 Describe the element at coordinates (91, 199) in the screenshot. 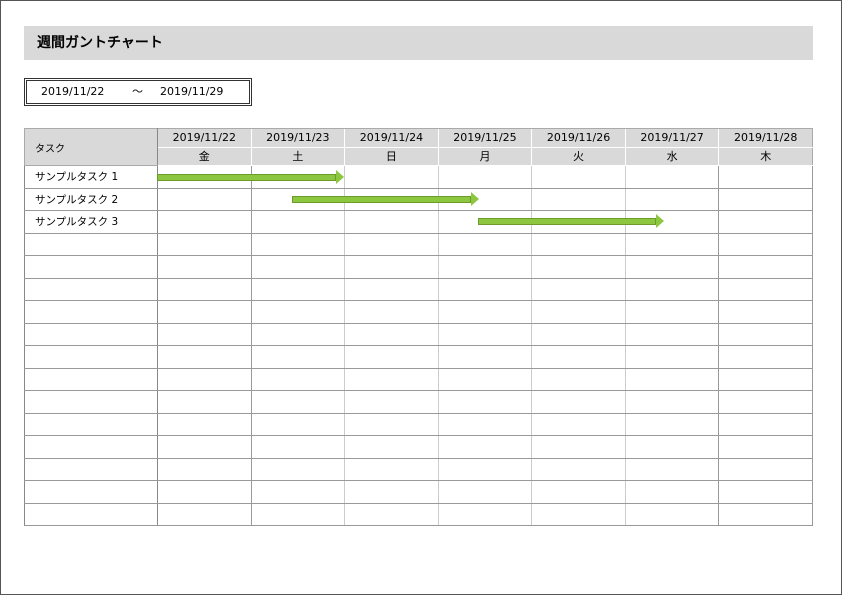

I see `task-name-cell: サンプルタスク 2` at that location.